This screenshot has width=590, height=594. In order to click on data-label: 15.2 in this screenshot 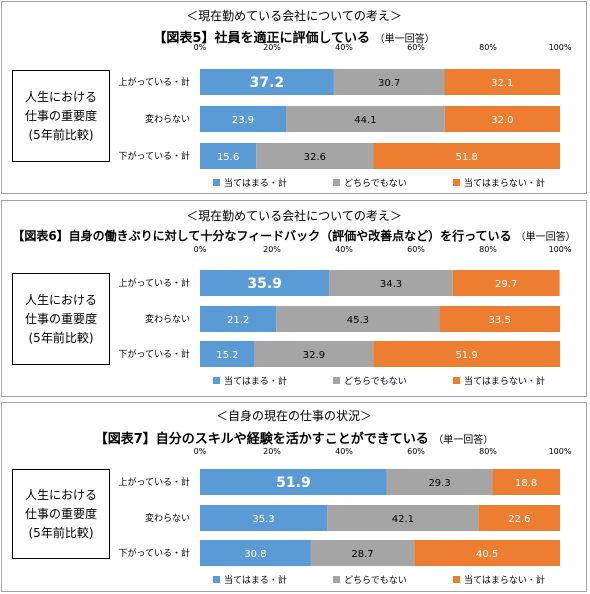, I will do `click(227, 355)`.